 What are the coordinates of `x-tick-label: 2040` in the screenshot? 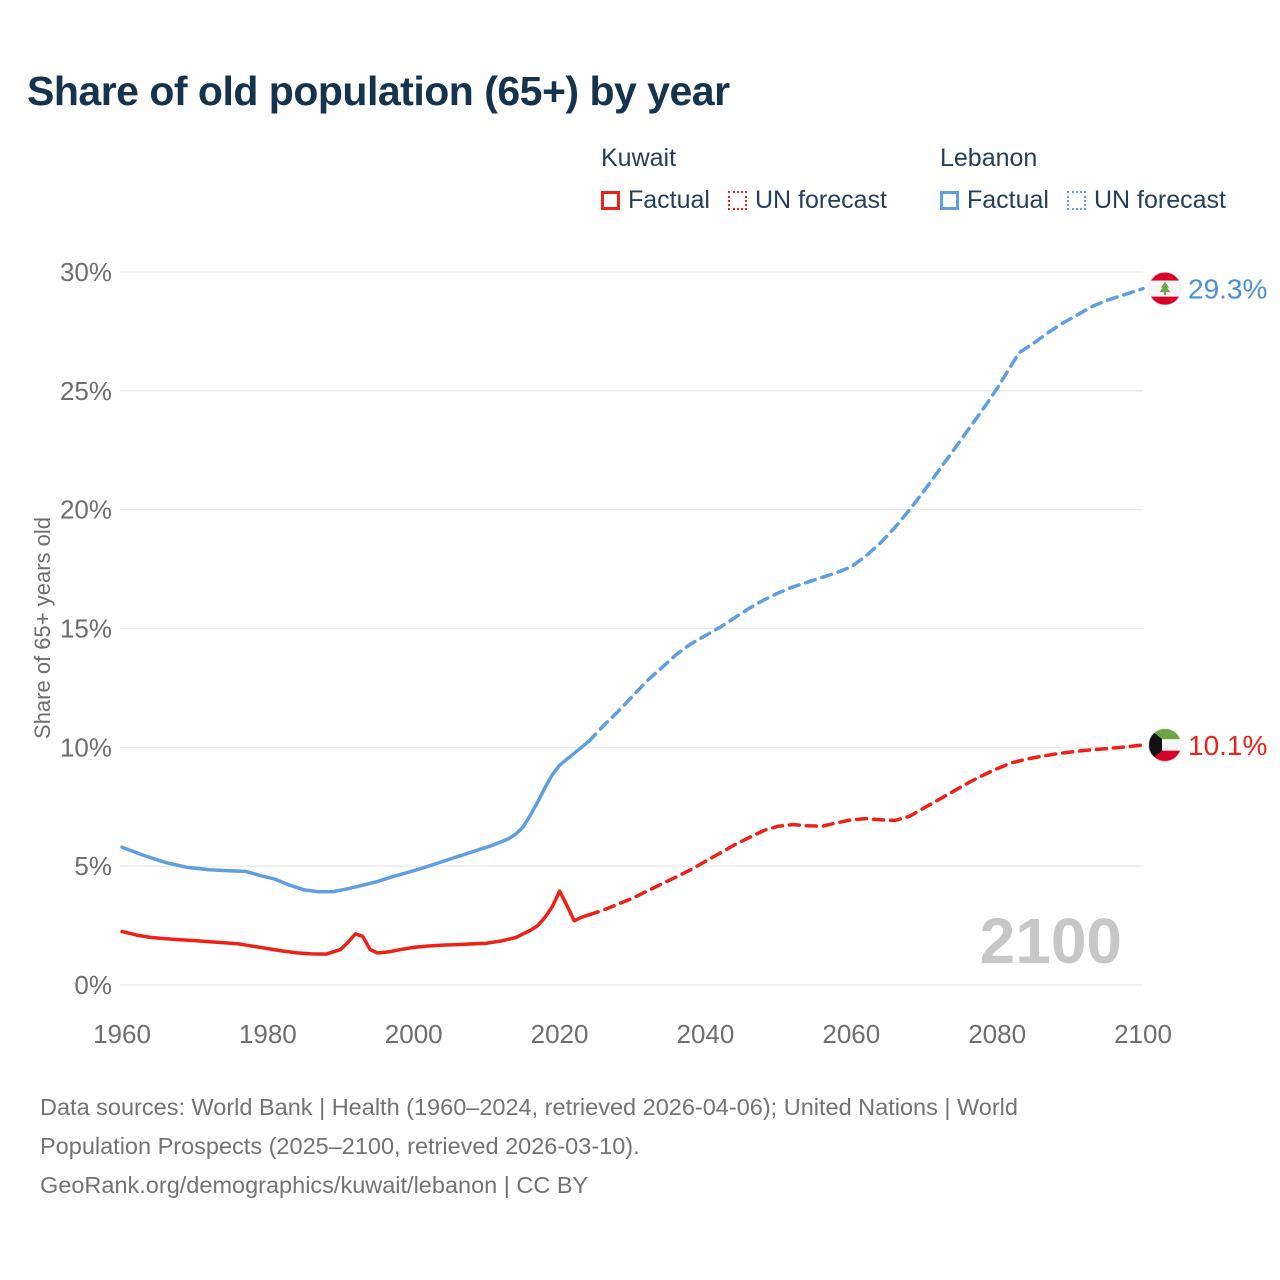 It's located at (706, 1034).